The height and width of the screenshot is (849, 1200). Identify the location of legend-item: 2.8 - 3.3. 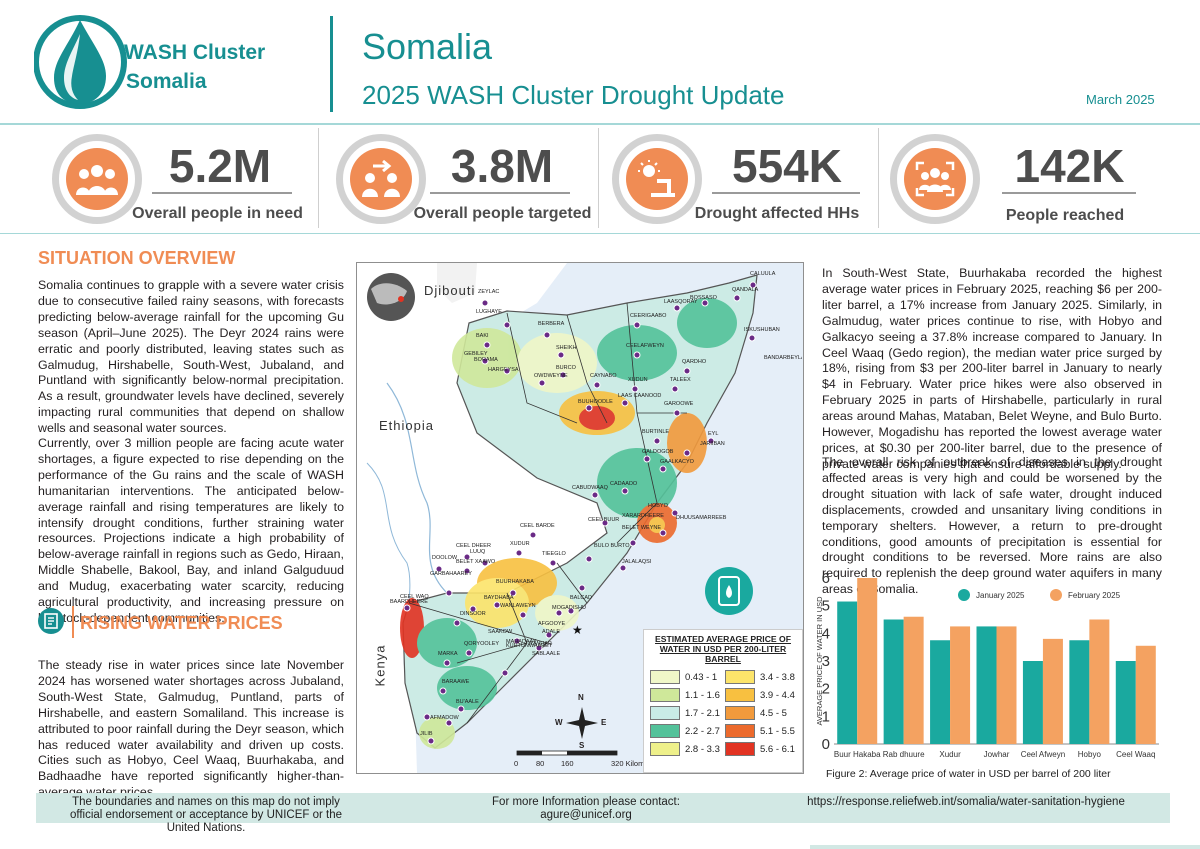
(685, 749).